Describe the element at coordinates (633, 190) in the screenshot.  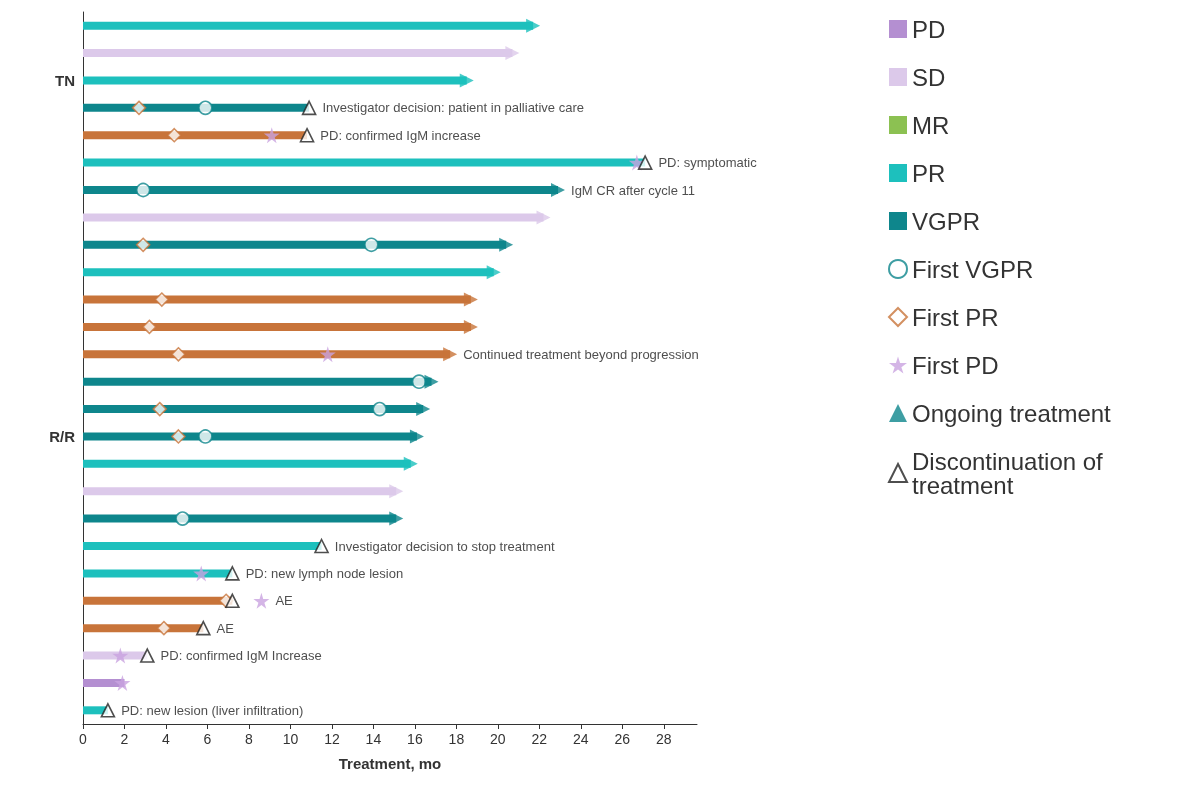
I see `data-label: IgM CR after cycle 11` at that location.